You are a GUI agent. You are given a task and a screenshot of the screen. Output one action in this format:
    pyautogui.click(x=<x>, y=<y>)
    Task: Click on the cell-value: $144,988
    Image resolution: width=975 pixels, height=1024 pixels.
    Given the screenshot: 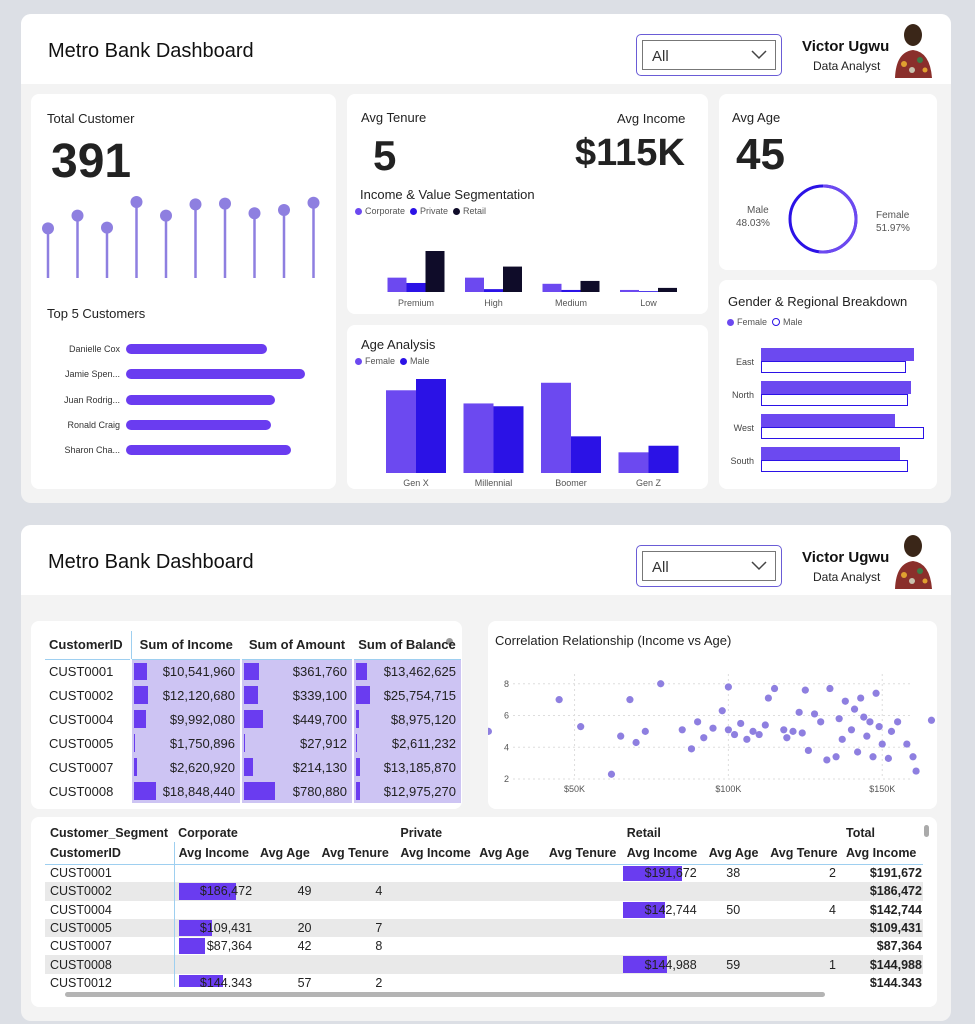 What is the action you would take?
    pyautogui.click(x=670, y=964)
    